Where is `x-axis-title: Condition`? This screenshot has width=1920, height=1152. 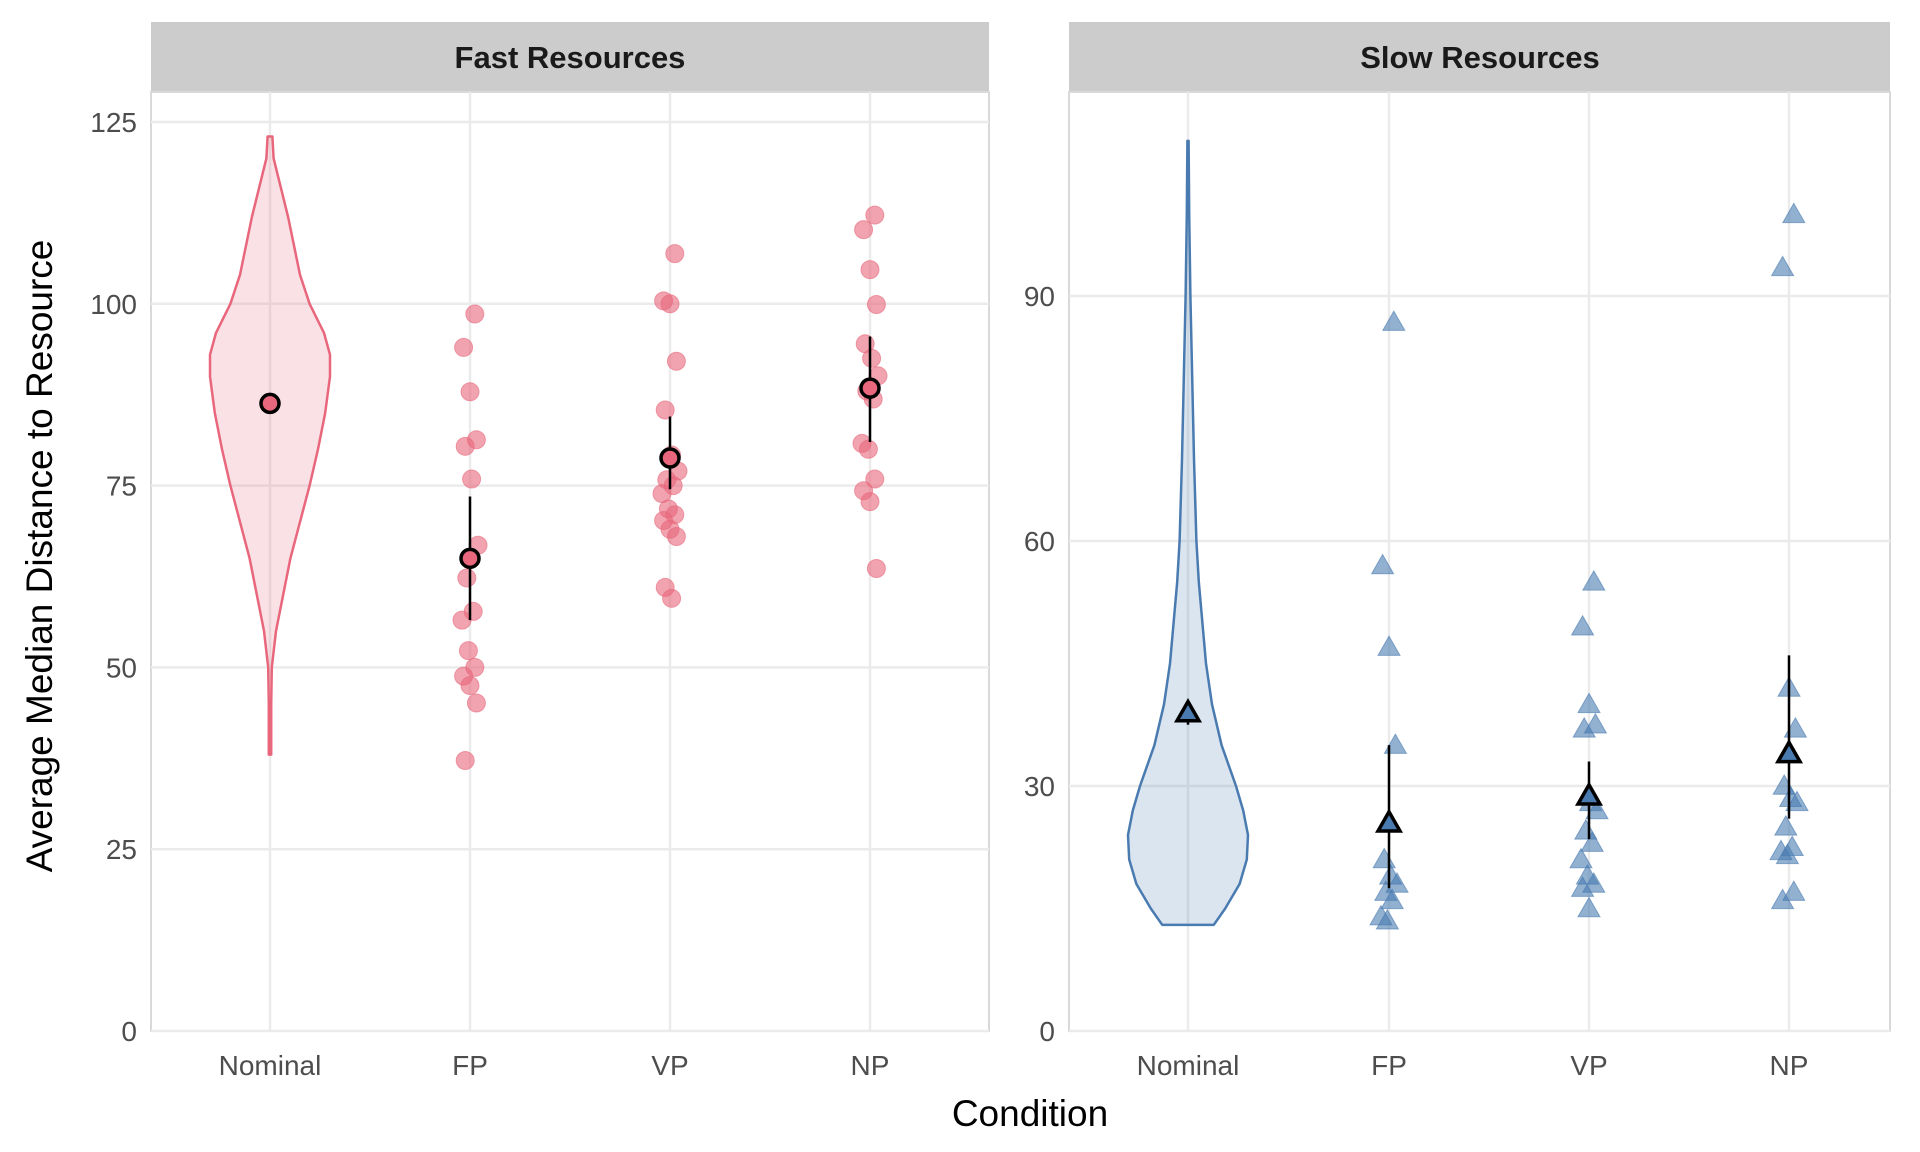 x-axis-title: Condition is located at coordinates (1030, 1113).